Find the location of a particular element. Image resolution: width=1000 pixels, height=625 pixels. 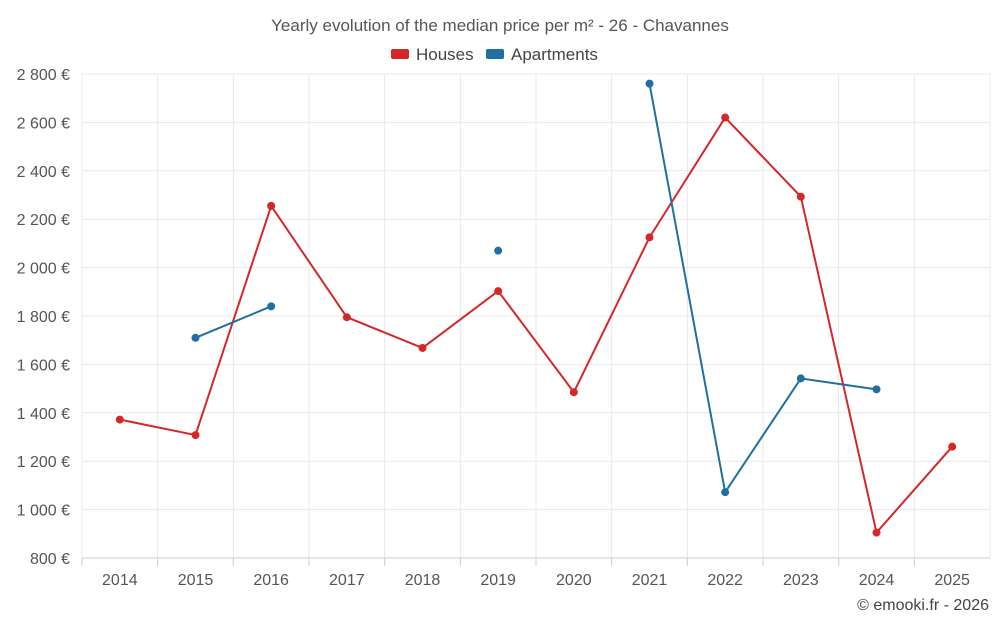

x-tick-label: 2016 is located at coordinates (271, 580).